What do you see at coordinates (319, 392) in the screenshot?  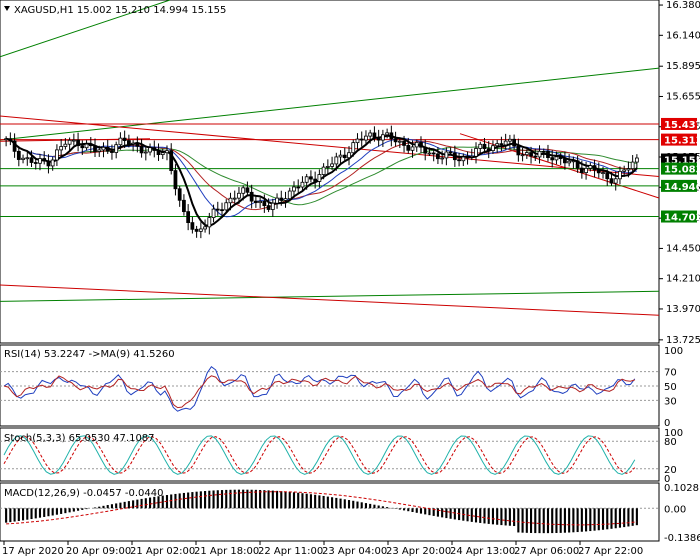 I see `rsi-ma-line` at bounding box center [319, 392].